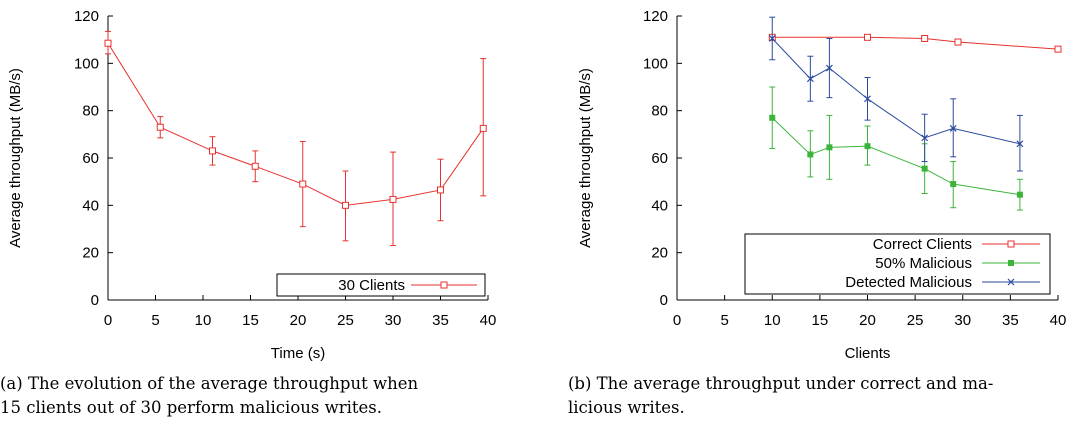  I want to click on series-detected-malicious, so click(896, 94).